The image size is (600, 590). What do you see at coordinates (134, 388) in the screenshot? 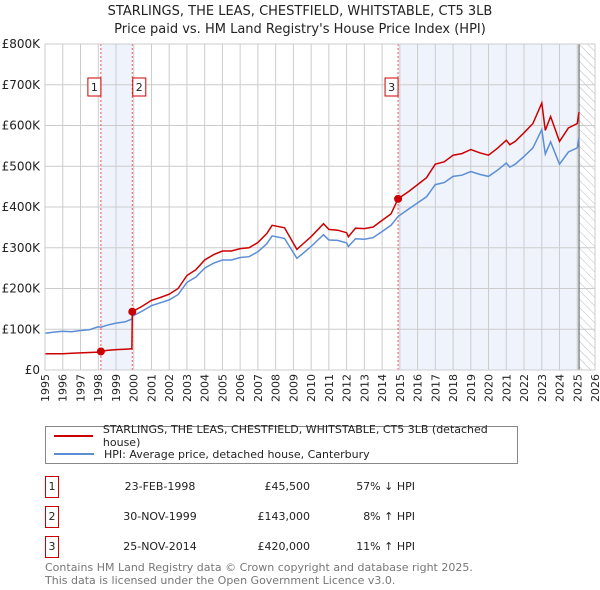
I see `x-tick-label: 2000` at bounding box center [134, 388].